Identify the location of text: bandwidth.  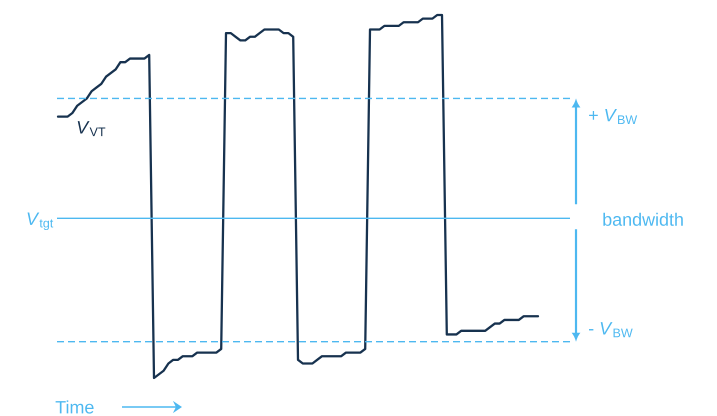
(643, 219).